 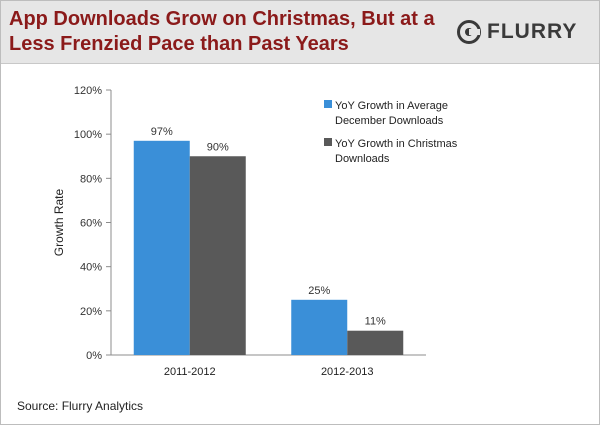 What do you see at coordinates (80, 406) in the screenshot?
I see `source-note: Source: Flurry Analytics` at bounding box center [80, 406].